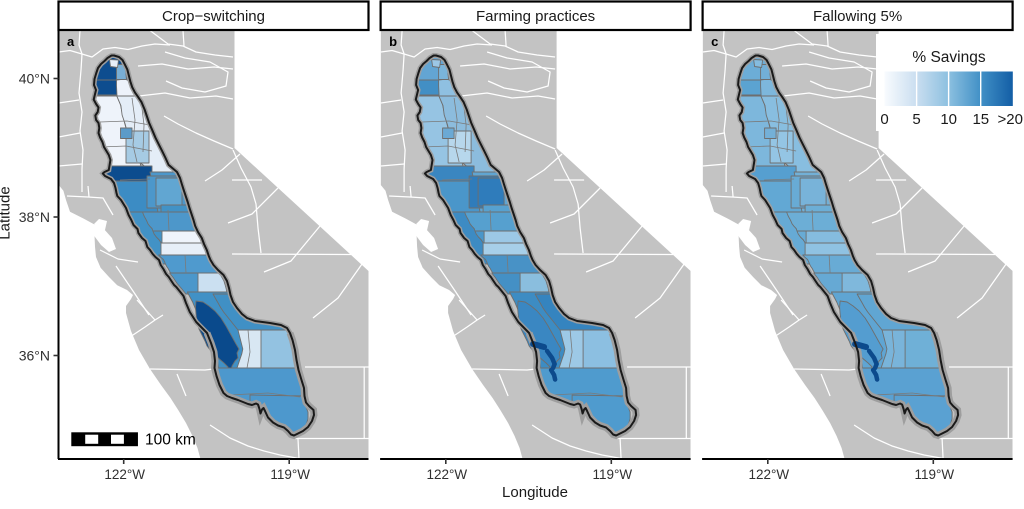  Describe the element at coordinates (948, 119) in the screenshot. I see `svg-text: 10` at that location.